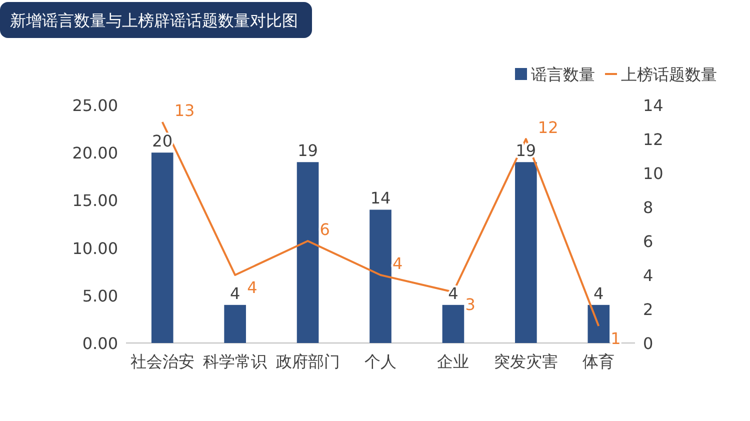 The height and width of the screenshot is (421, 750). Describe the element at coordinates (95, 200) in the screenshot. I see `y-tick-label: 15.00` at that location.